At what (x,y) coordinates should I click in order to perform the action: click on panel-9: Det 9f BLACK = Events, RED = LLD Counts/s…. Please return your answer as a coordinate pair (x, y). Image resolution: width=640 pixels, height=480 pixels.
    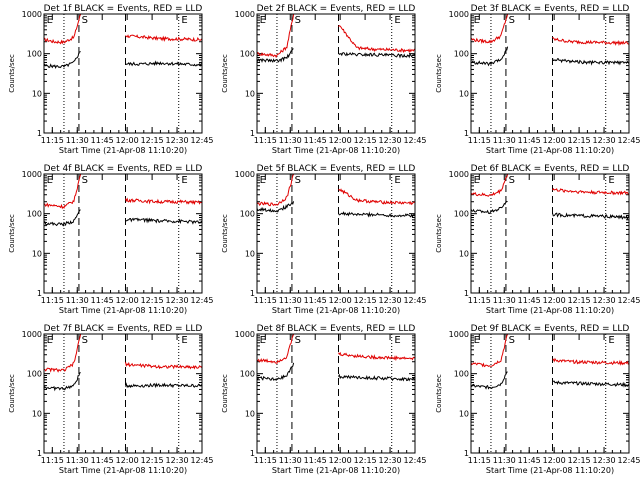
    Looking at the image, I should click on (537, 399).